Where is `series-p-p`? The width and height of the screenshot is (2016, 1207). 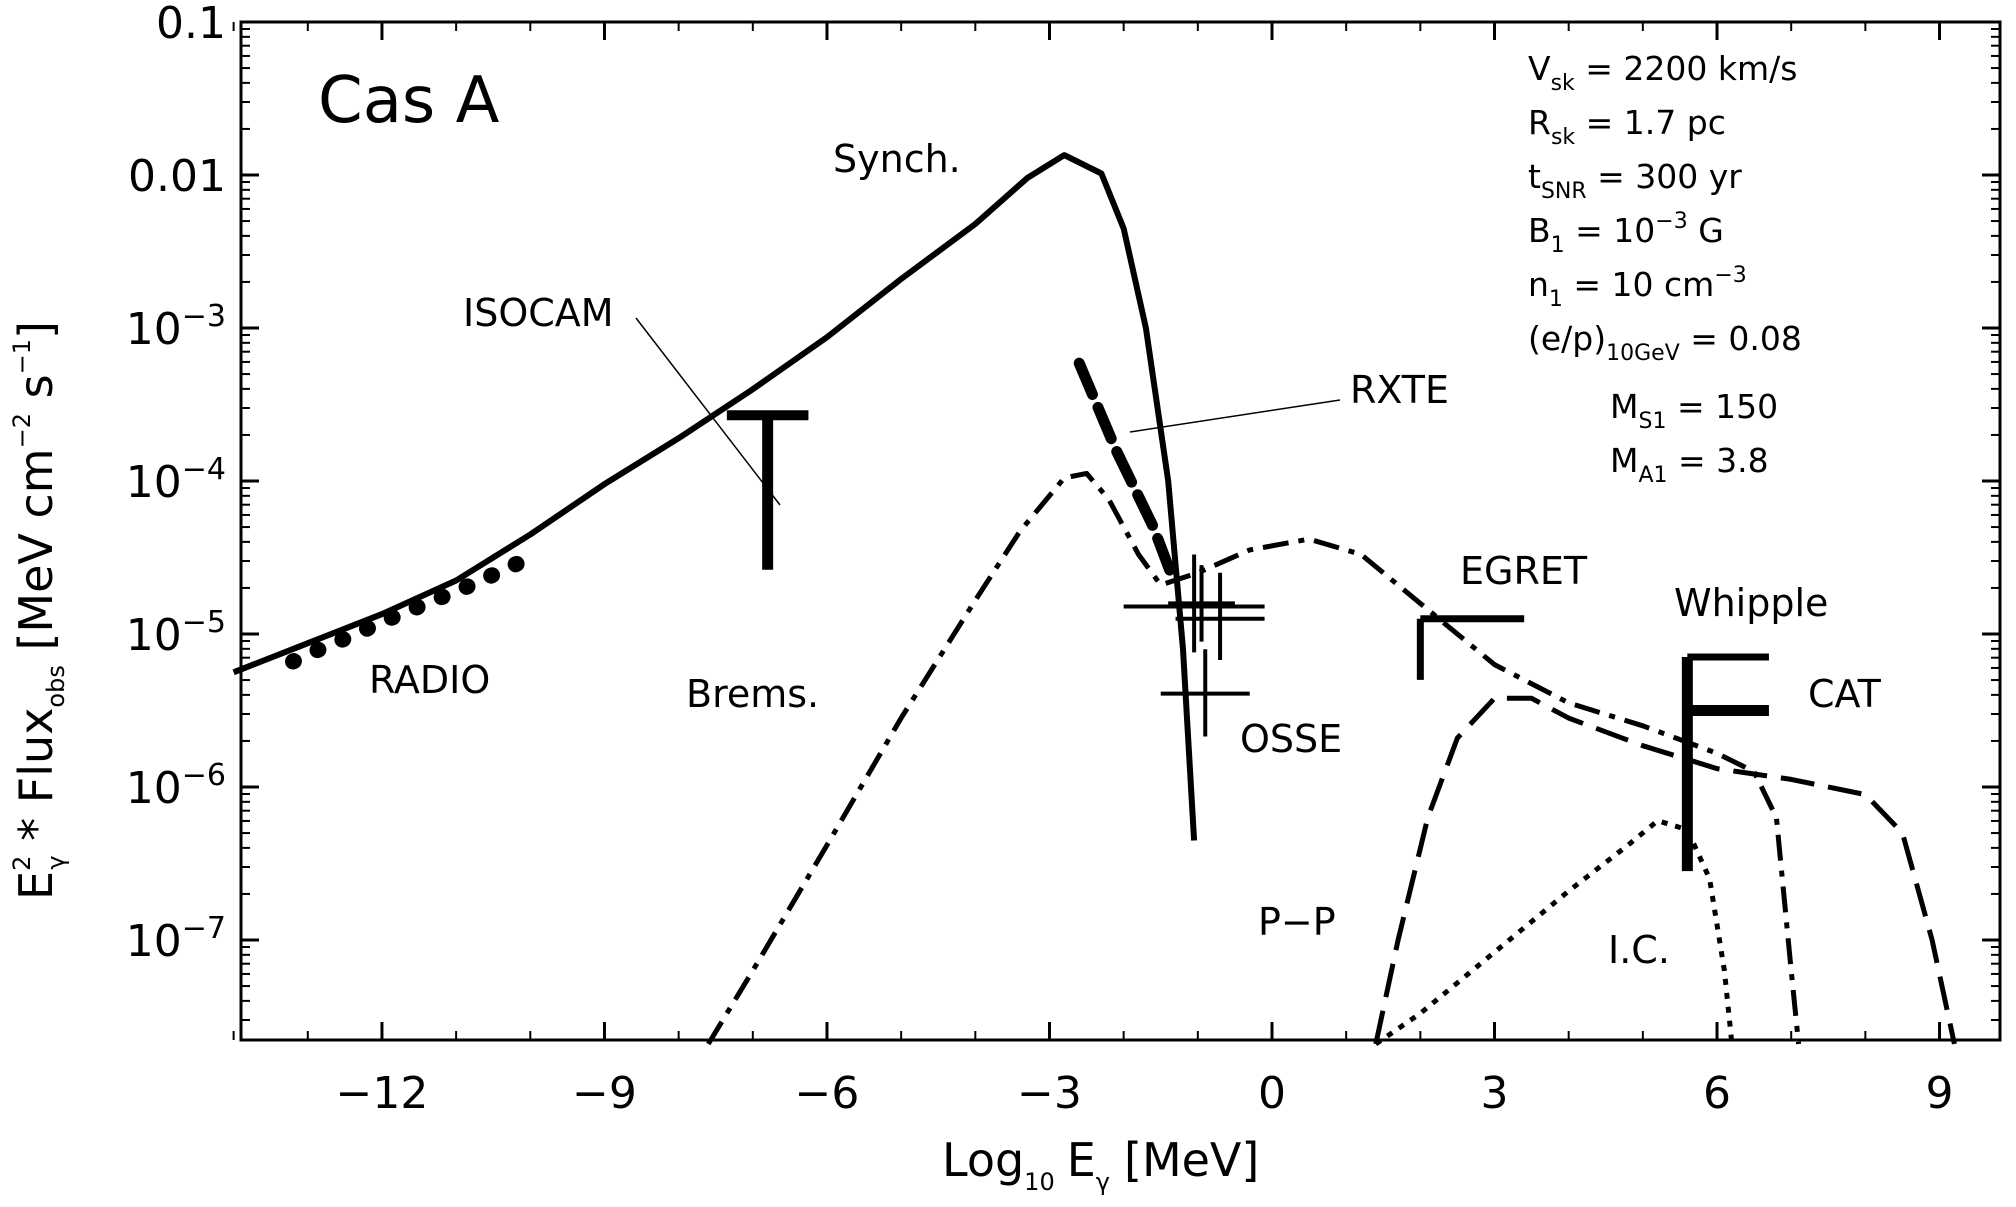
series-p-p is located at coordinates (1665, 870).